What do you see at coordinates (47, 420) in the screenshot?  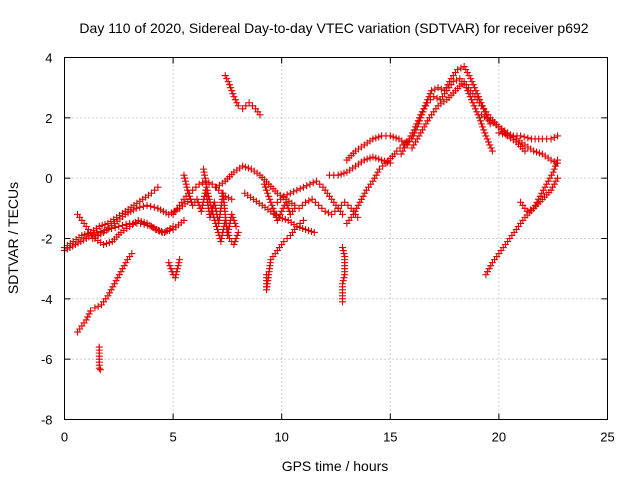 I see `y-tick-label: -8` at bounding box center [47, 420].